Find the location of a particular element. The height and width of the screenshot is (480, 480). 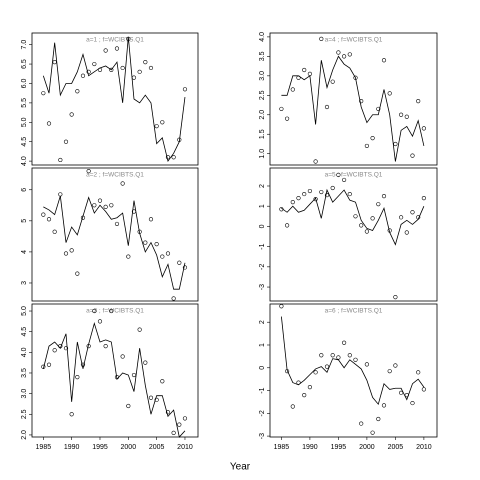

y-tick-label: 5.0 is located at coordinates (24, 122).